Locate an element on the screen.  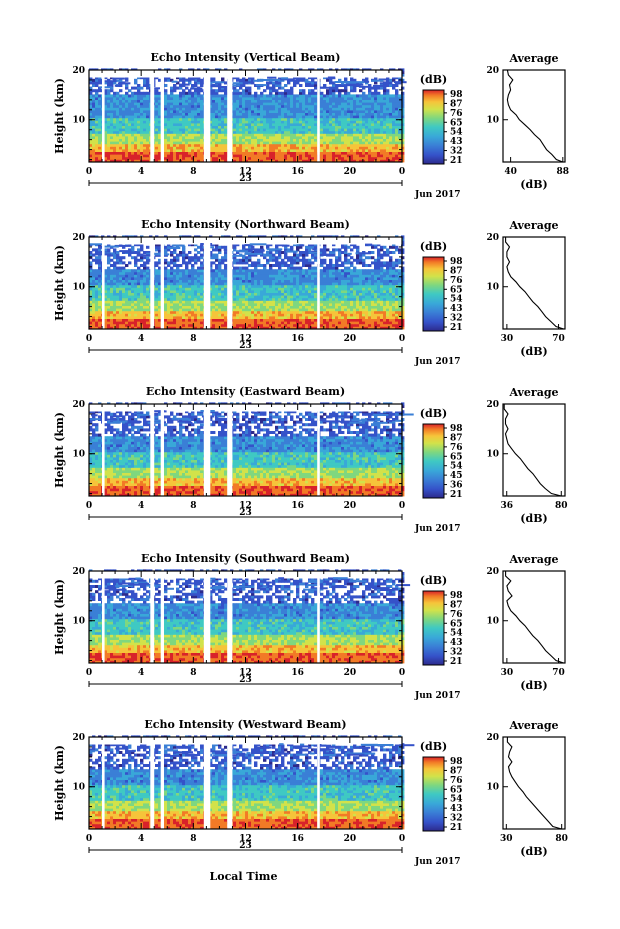
colorbar-tick-label: 87 is located at coordinates (456, 104).